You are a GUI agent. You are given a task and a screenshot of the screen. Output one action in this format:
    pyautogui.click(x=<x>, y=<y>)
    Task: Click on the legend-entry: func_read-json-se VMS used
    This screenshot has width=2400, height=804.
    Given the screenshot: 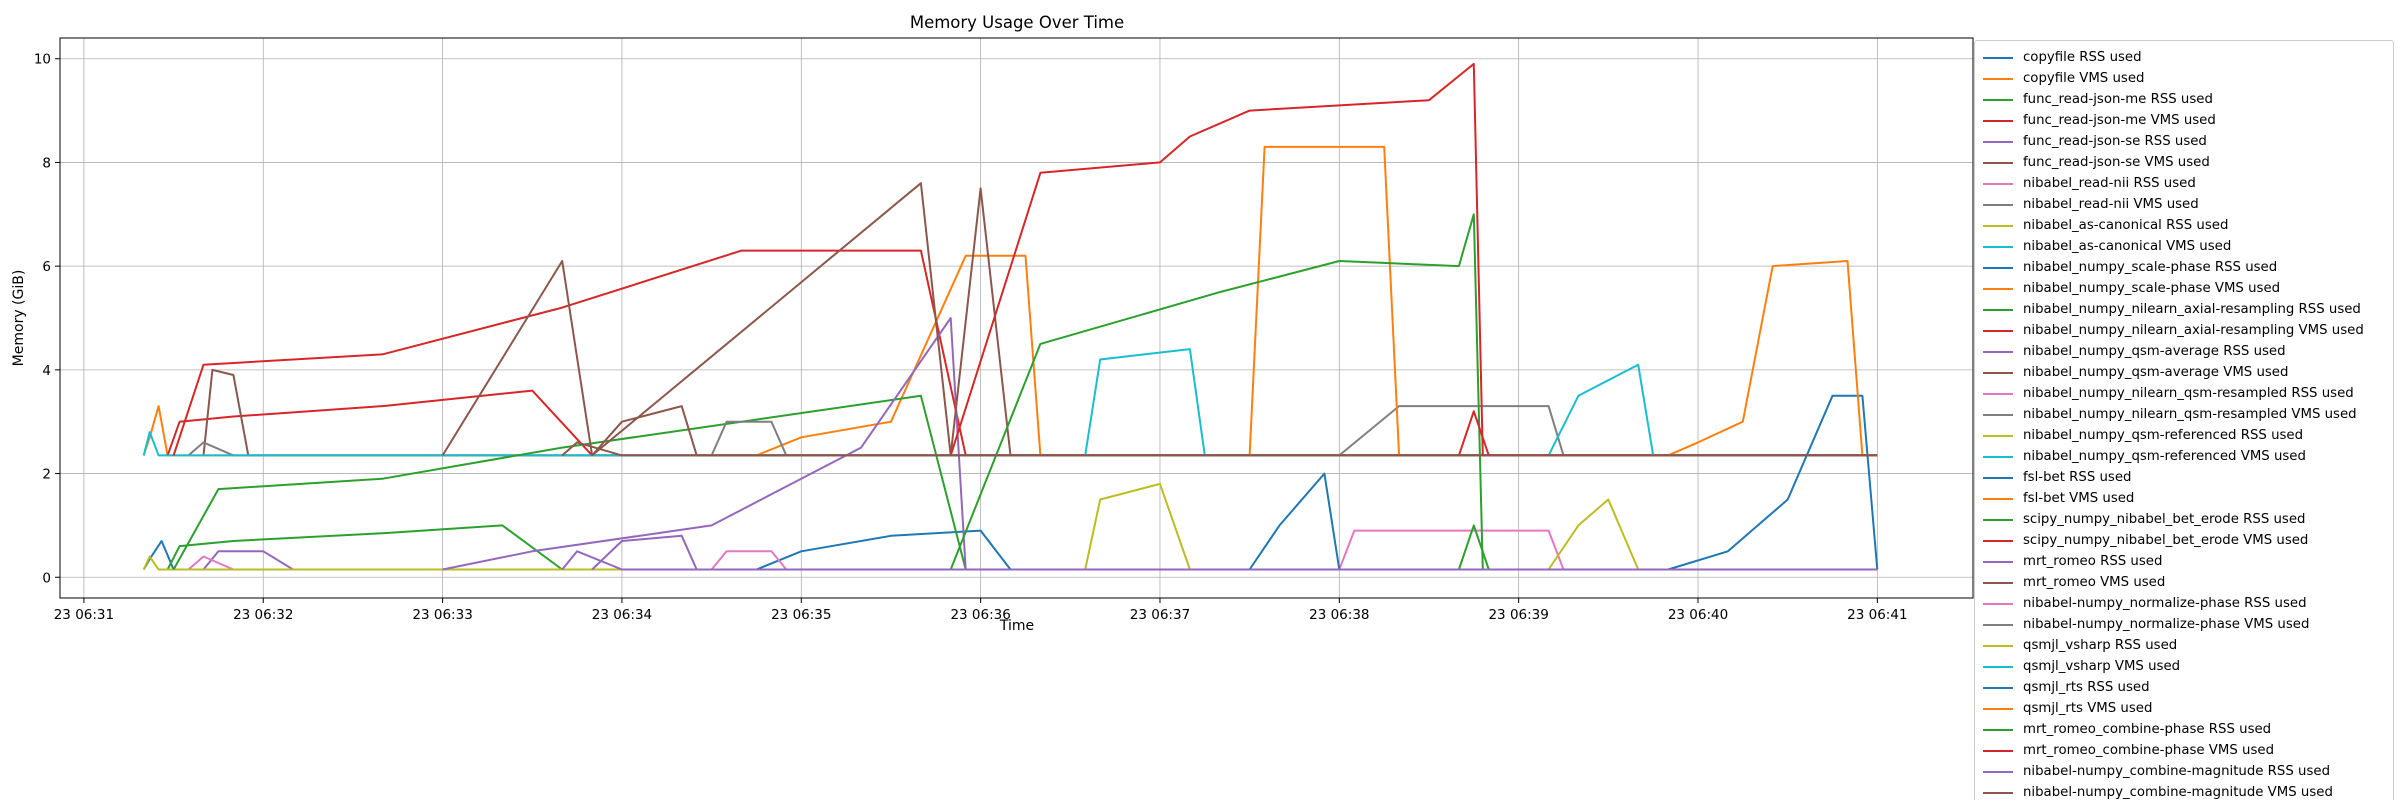 What is the action you would take?
    pyautogui.click(x=2096, y=162)
    